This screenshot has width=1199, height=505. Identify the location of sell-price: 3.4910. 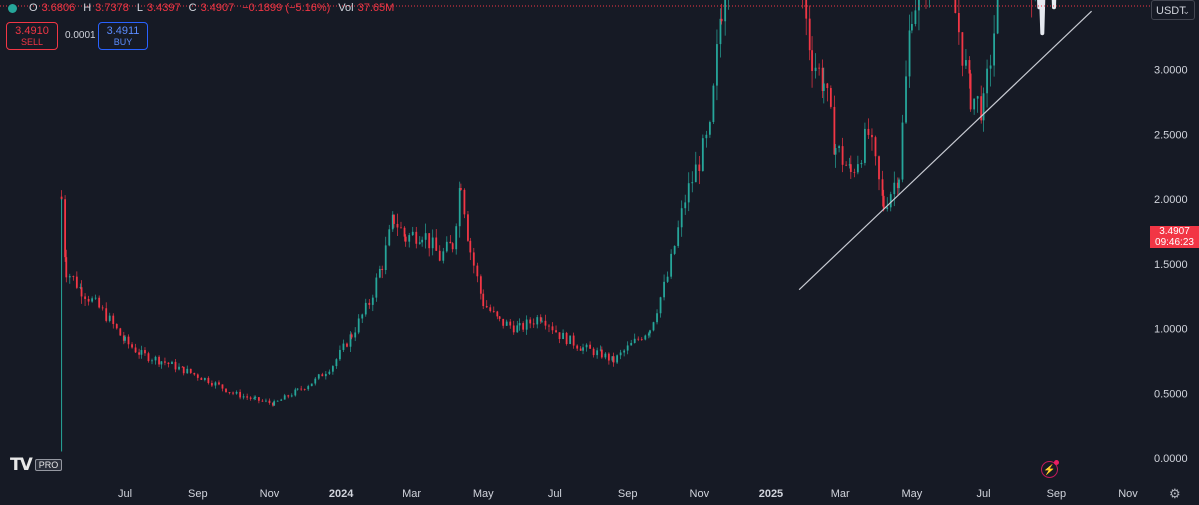
(32, 31).